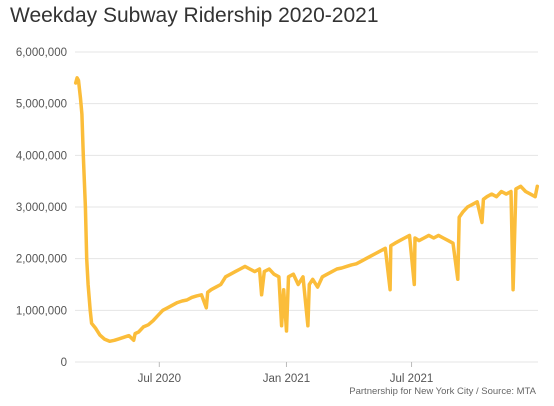 The width and height of the screenshot is (554, 406). I want to click on y-tick-label: 1,000,000, so click(41, 311).